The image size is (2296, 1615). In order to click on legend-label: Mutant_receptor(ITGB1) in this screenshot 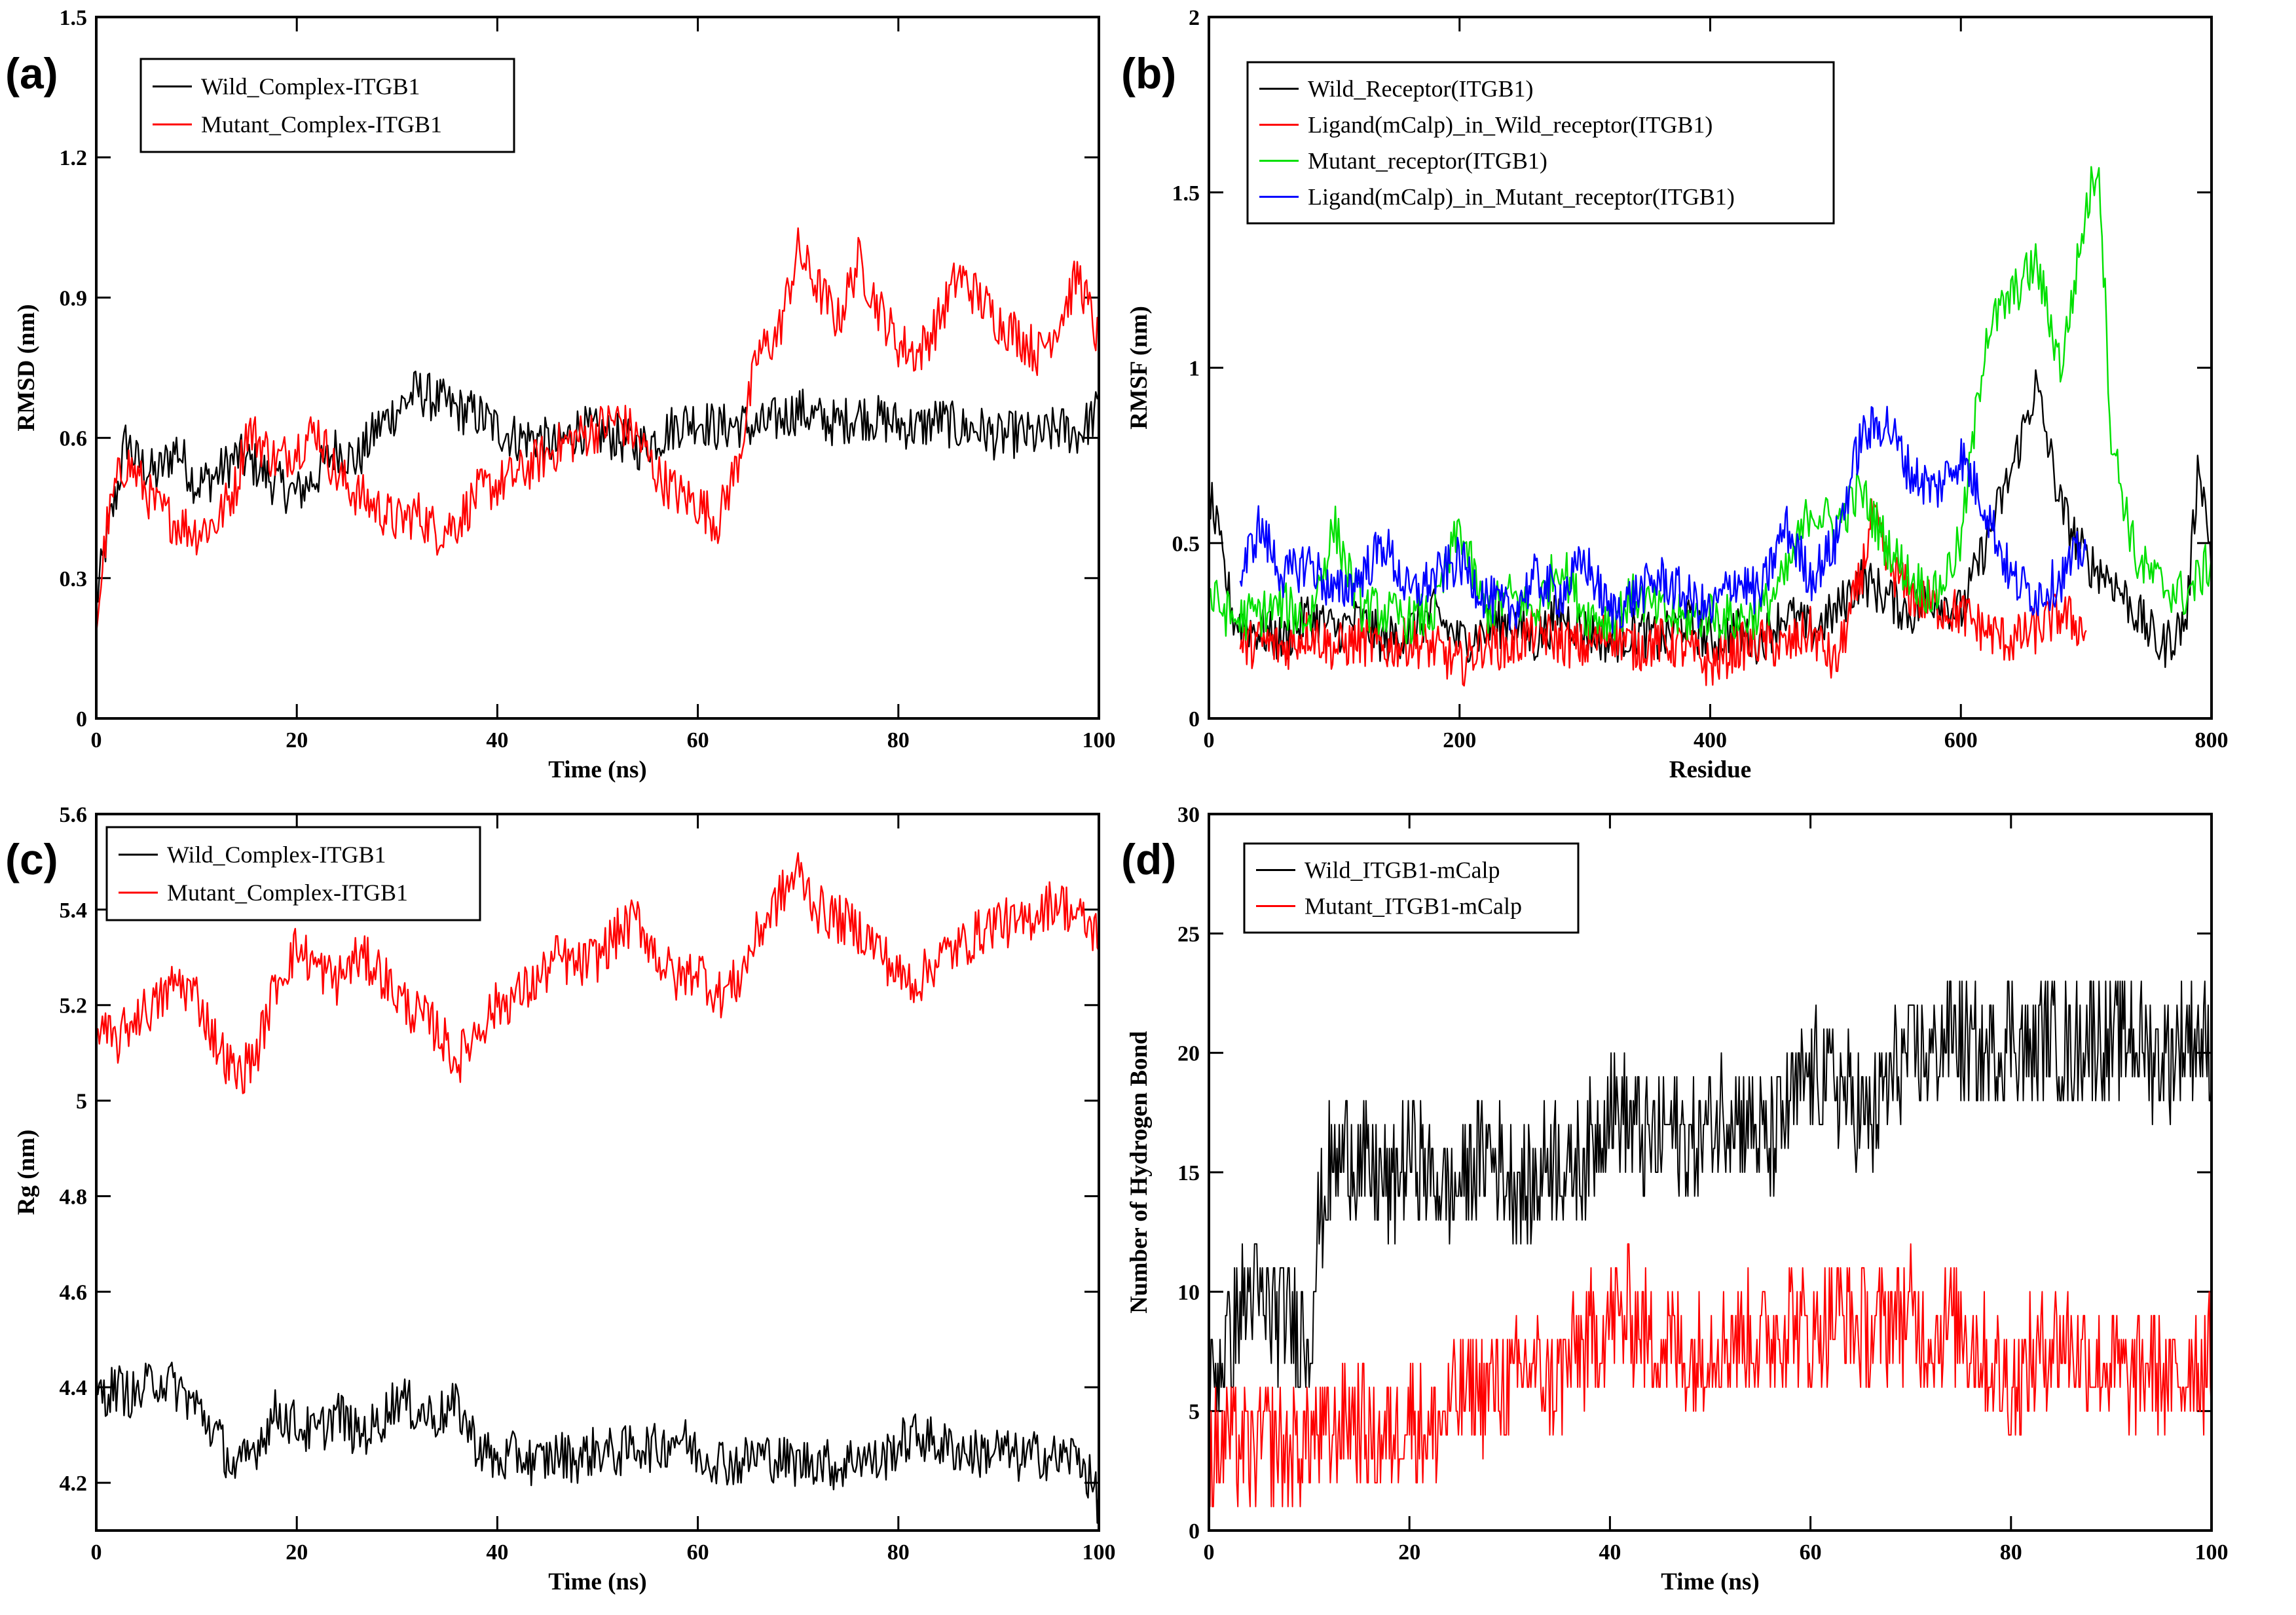, I will do `click(1427, 161)`.